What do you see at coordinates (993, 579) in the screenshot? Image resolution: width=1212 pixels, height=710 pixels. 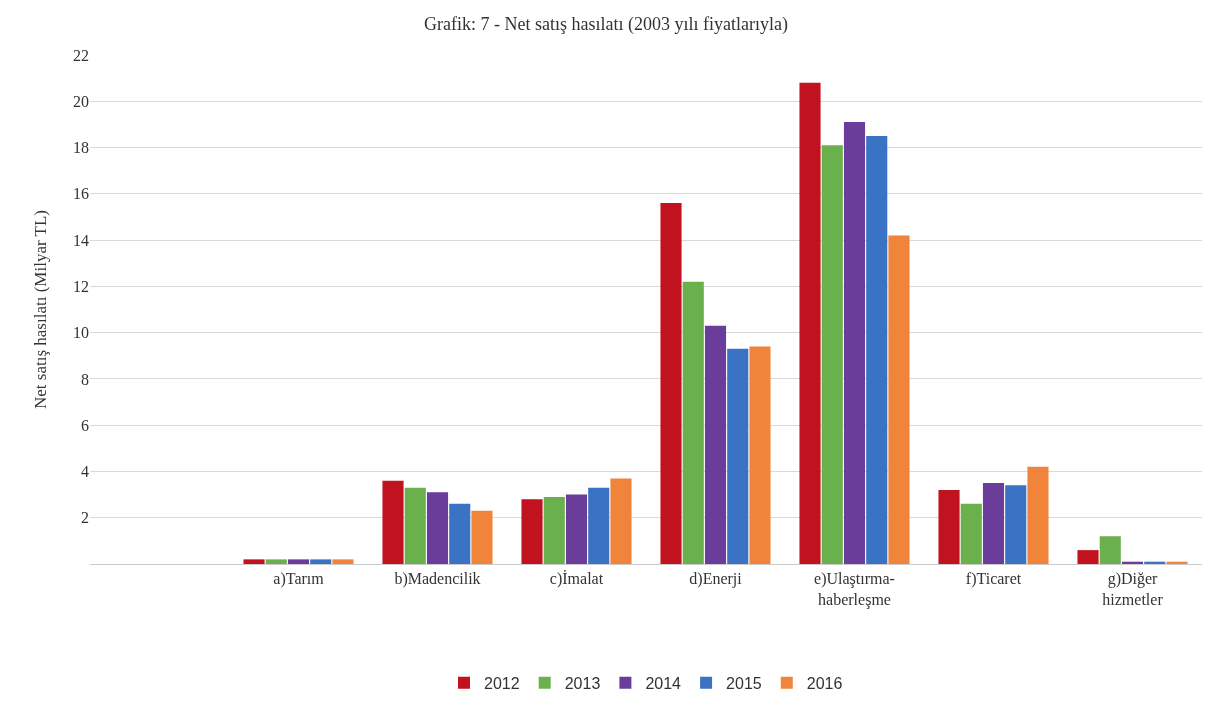 I see `x-tick-label: f)Ticaret` at bounding box center [993, 579].